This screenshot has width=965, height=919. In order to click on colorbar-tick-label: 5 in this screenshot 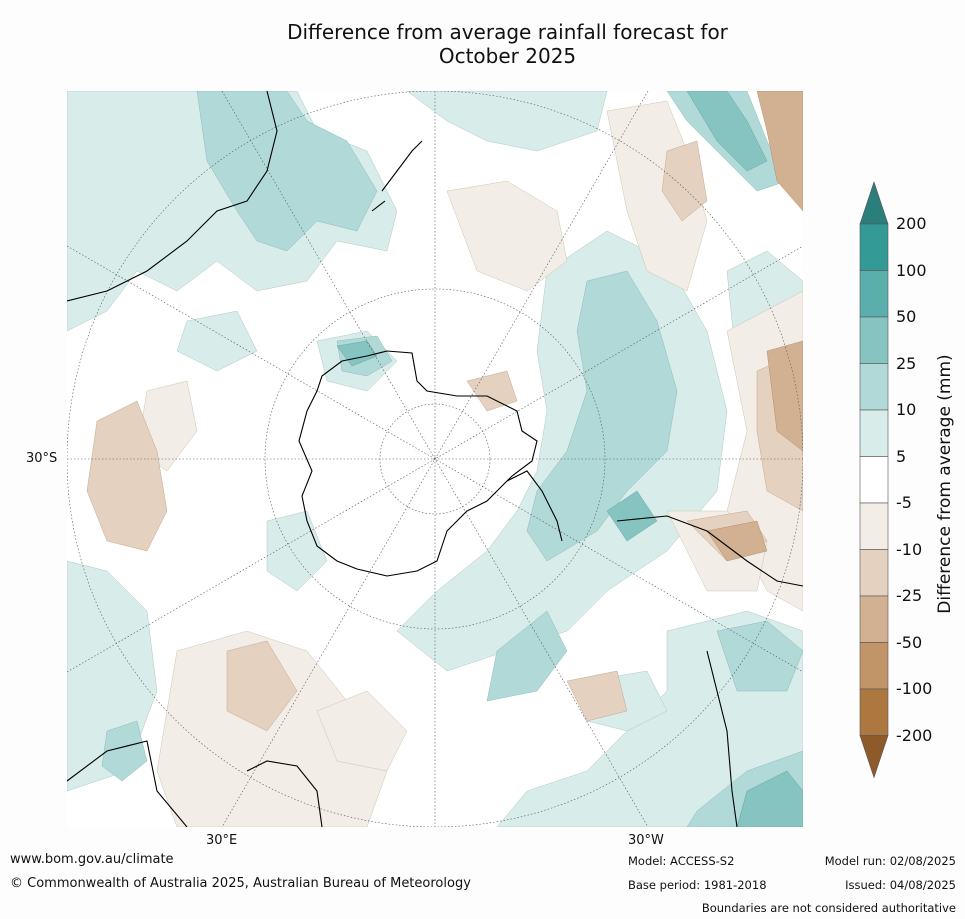, I will do `click(901, 456)`.